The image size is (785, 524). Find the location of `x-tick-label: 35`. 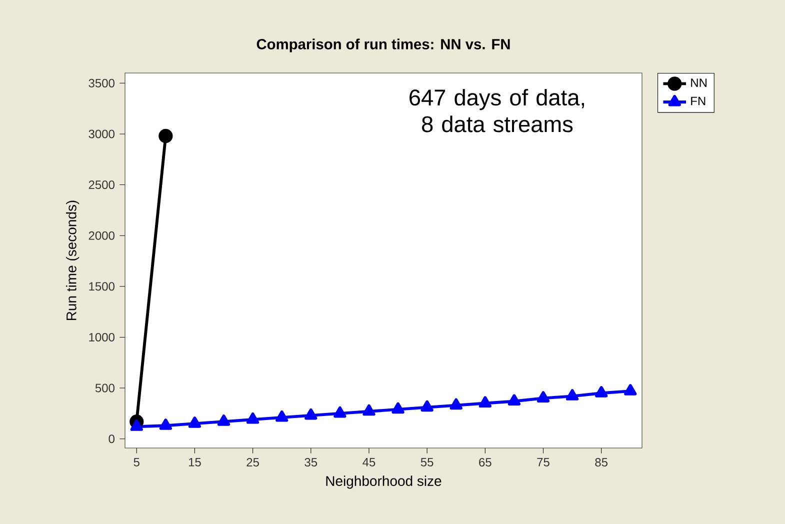

x-tick-label: 35 is located at coordinates (311, 462).